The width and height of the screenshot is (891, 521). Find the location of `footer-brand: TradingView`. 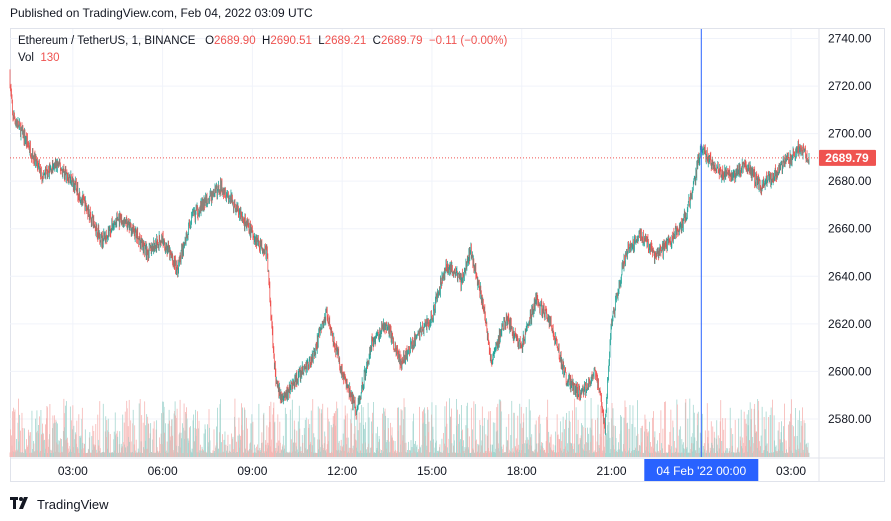

footer-brand: TradingView is located at coordinates (59, 504).